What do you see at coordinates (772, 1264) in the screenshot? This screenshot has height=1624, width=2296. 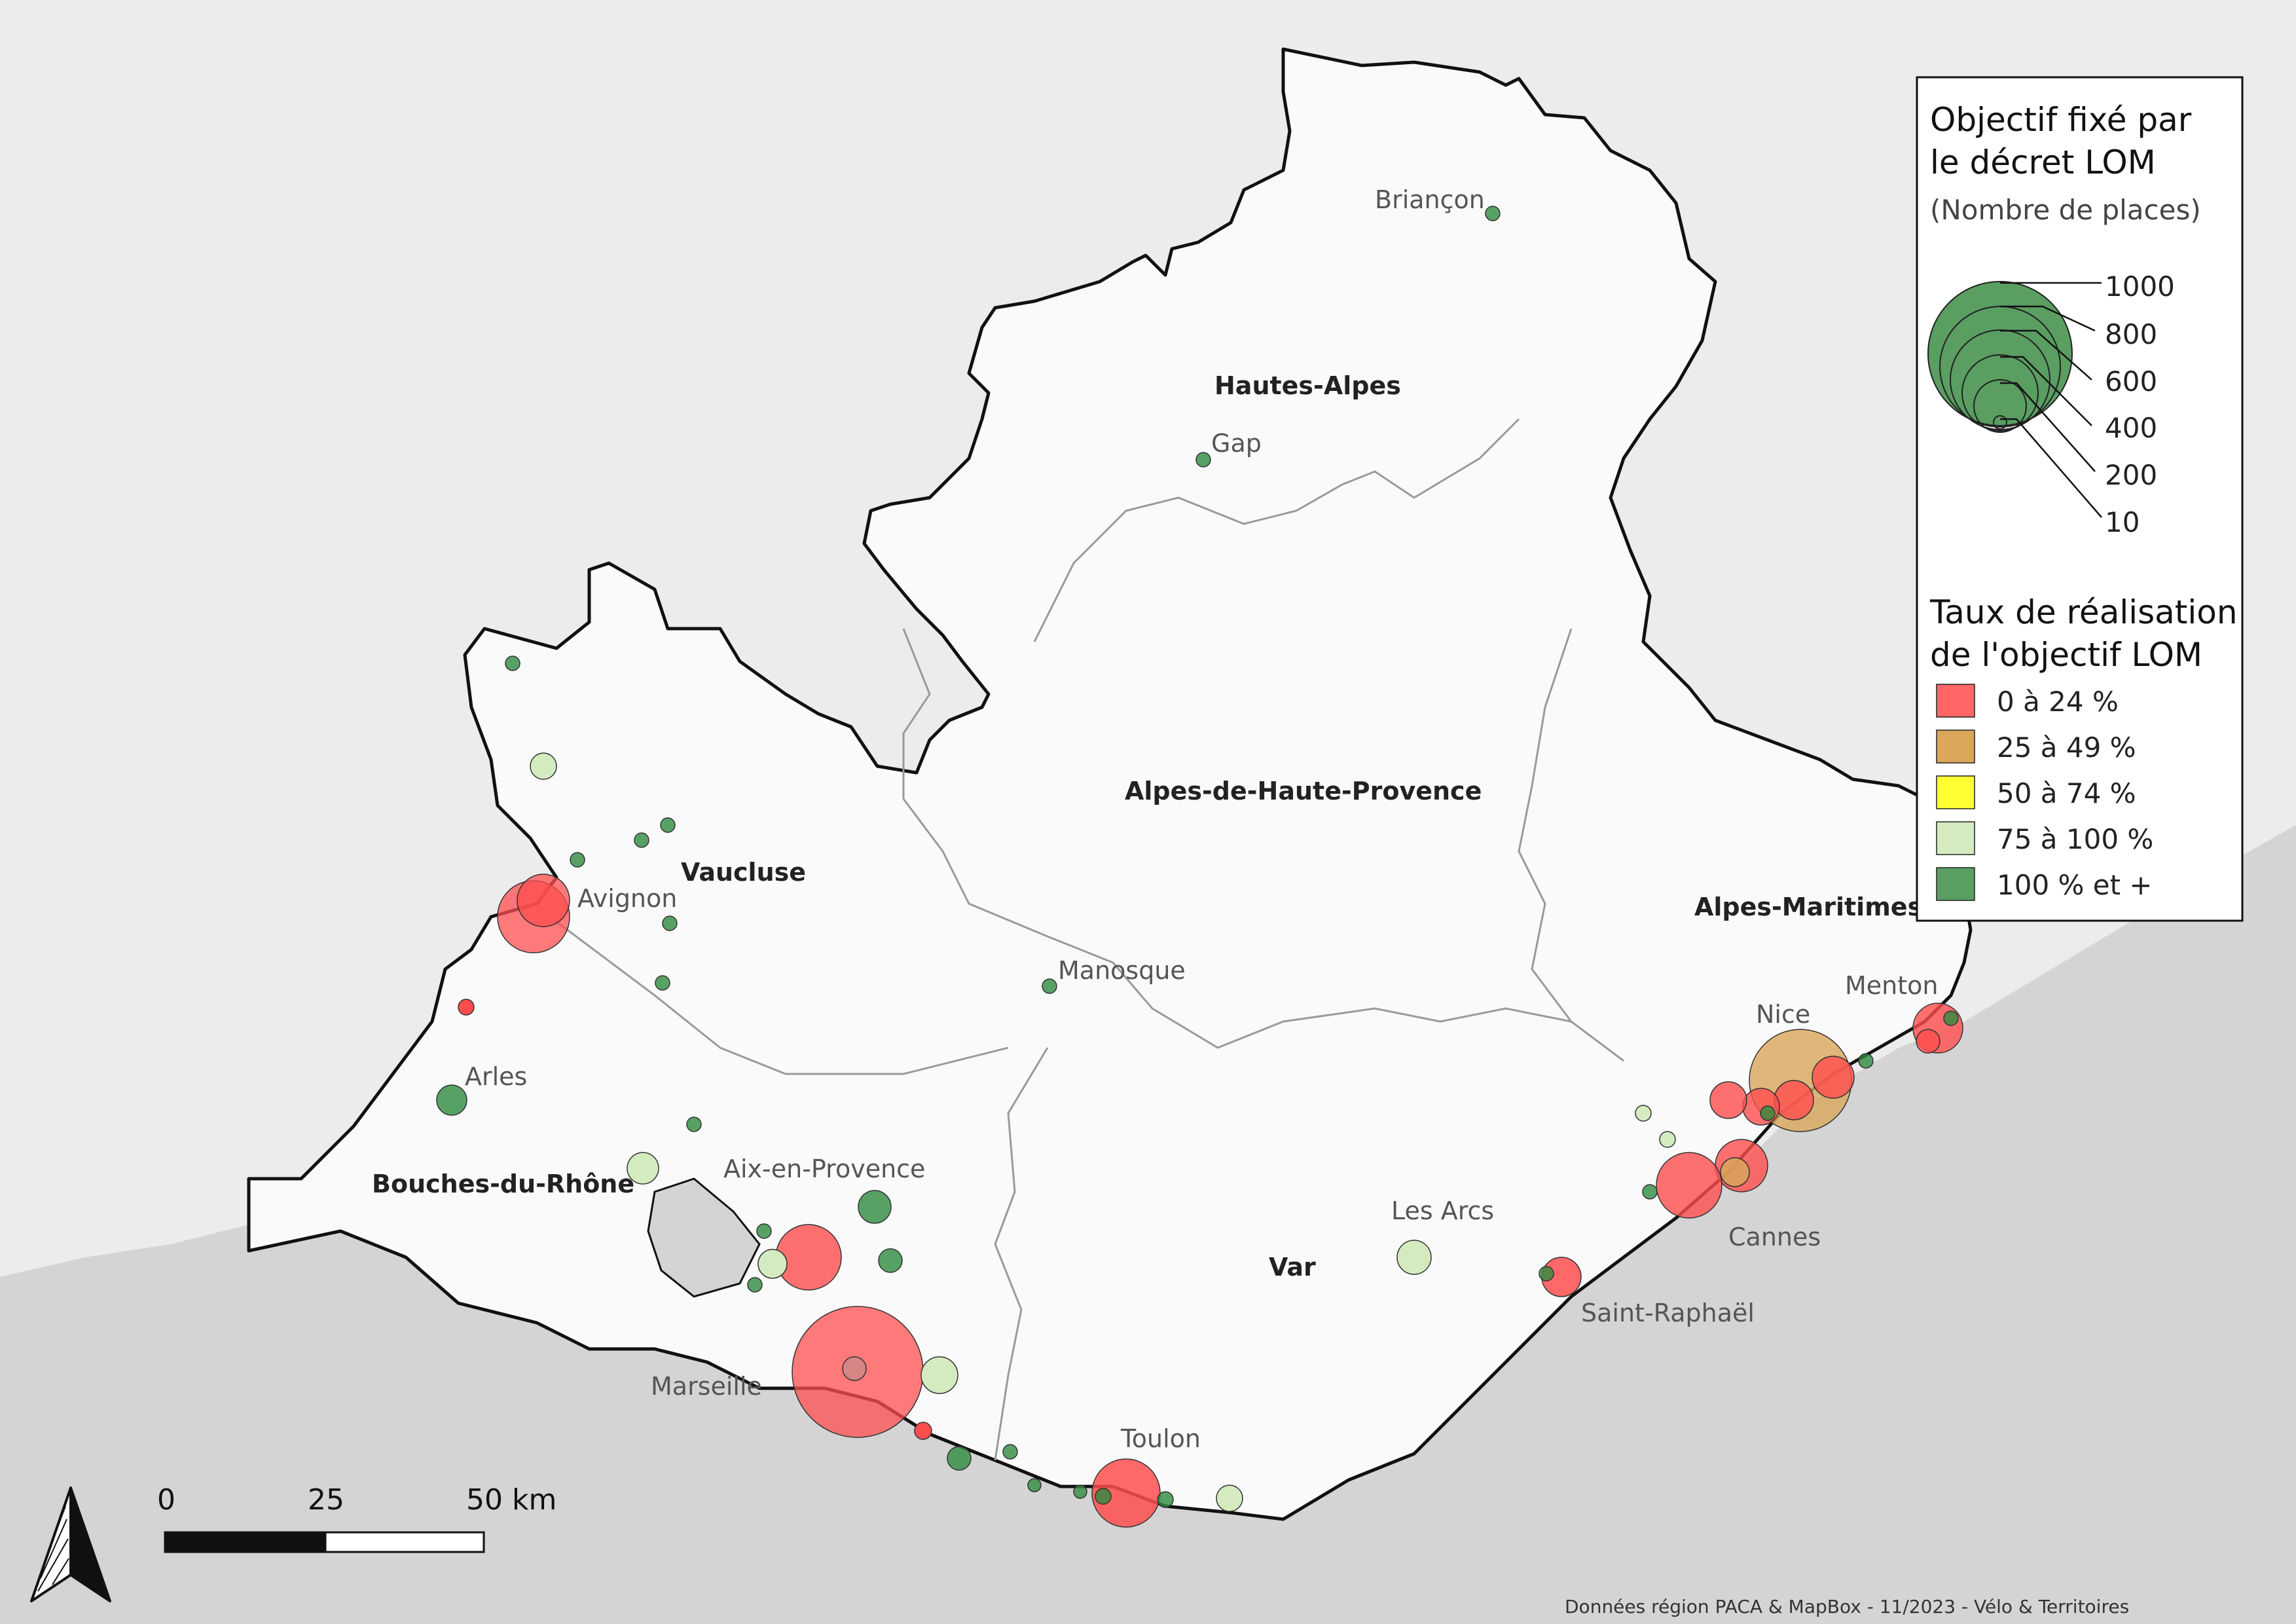 I see `bubble-vitrolles` at bounding box center [772, 1264].